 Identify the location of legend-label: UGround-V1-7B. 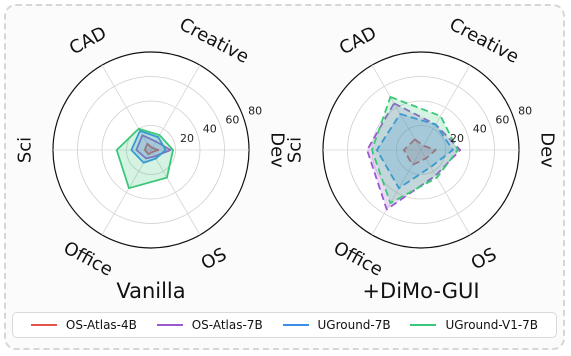
(492, 325).